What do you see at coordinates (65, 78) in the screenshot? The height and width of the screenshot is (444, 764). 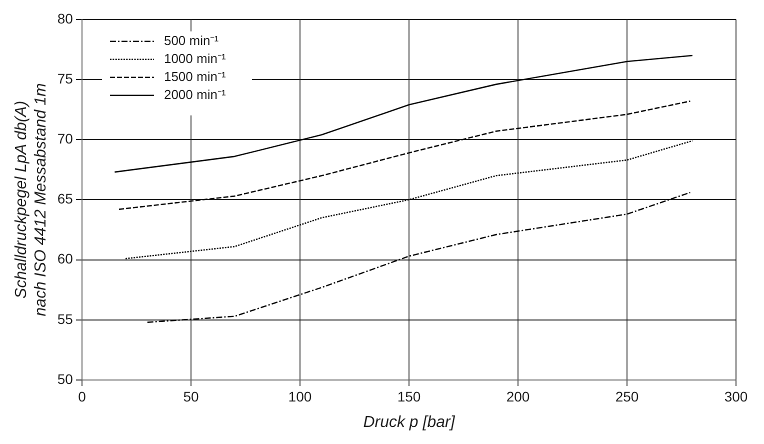 I see `y-tick-label: 75` at bounding box center [65, 78].